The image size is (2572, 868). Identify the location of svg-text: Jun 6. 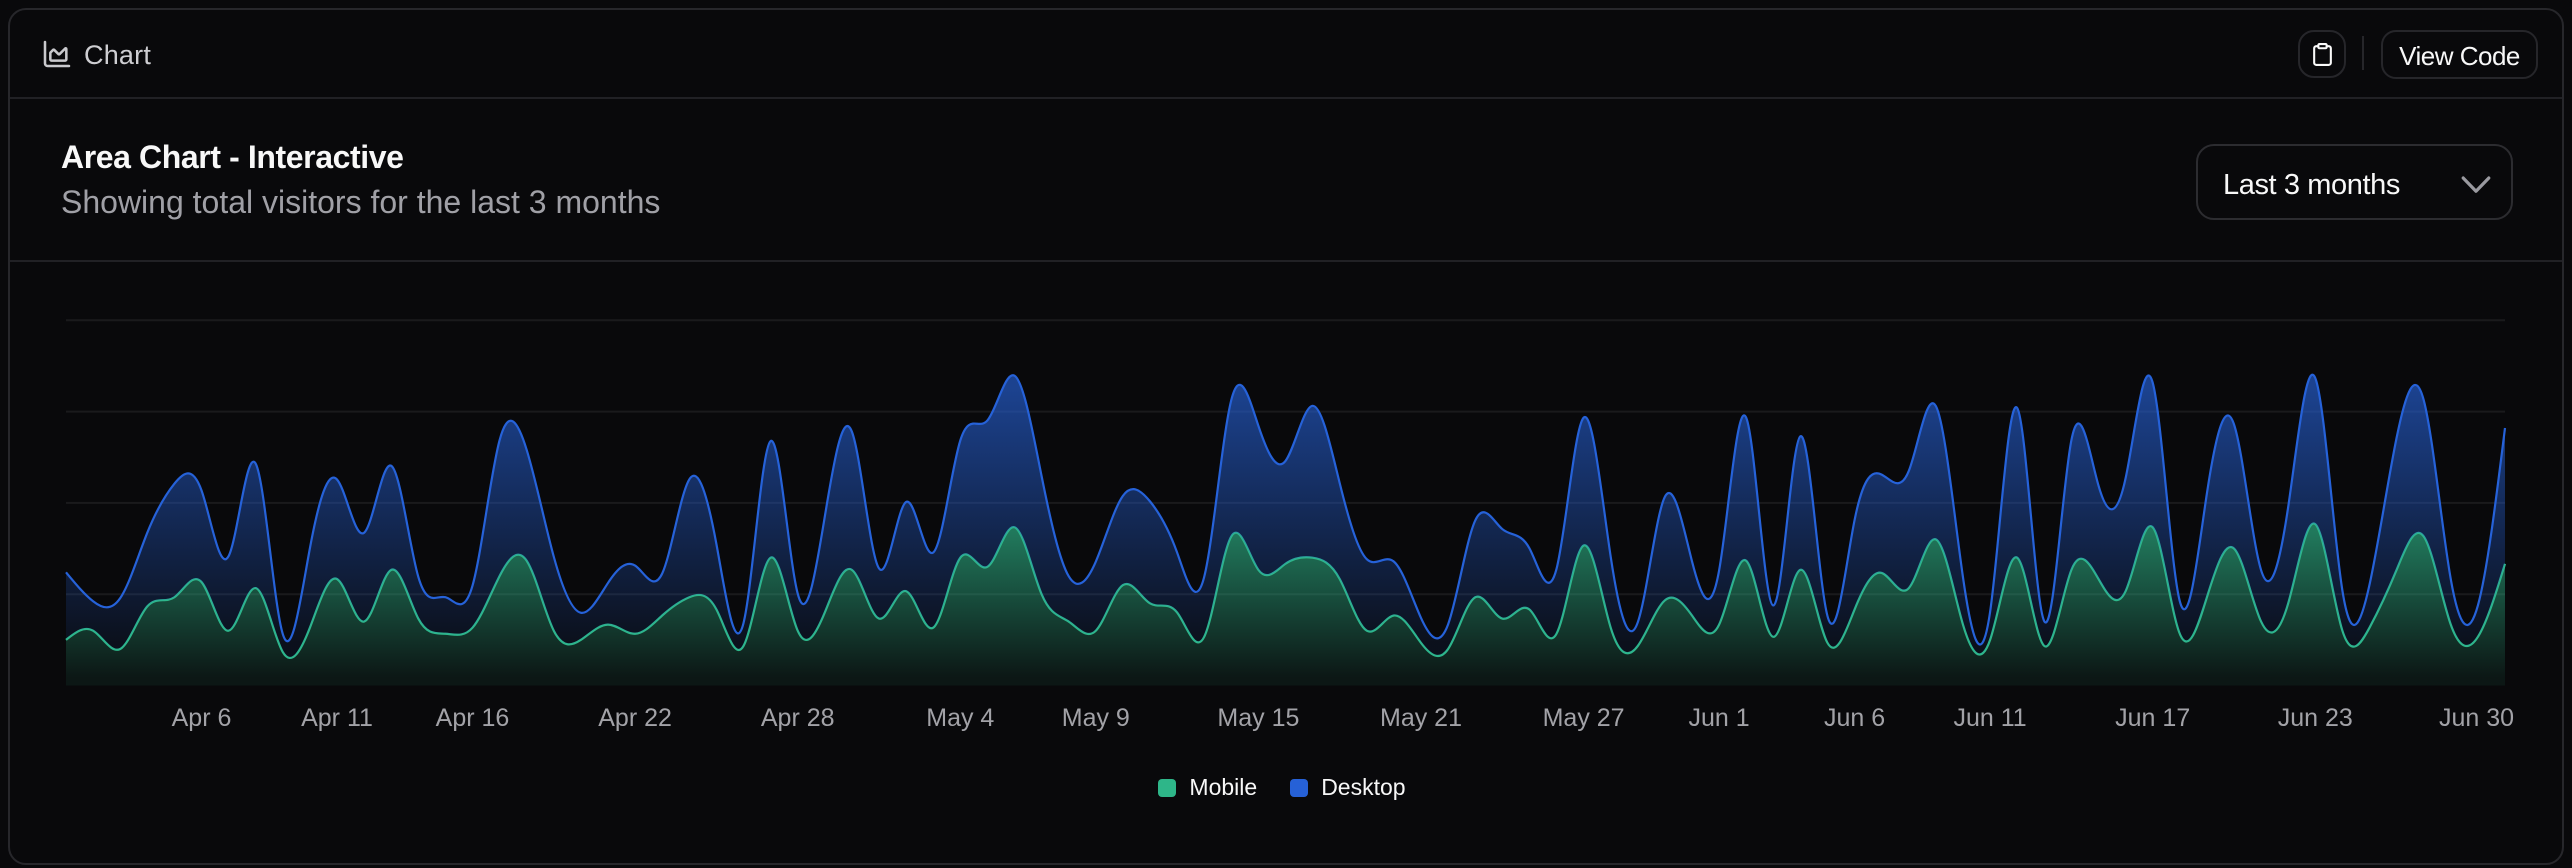
(1854, 718).